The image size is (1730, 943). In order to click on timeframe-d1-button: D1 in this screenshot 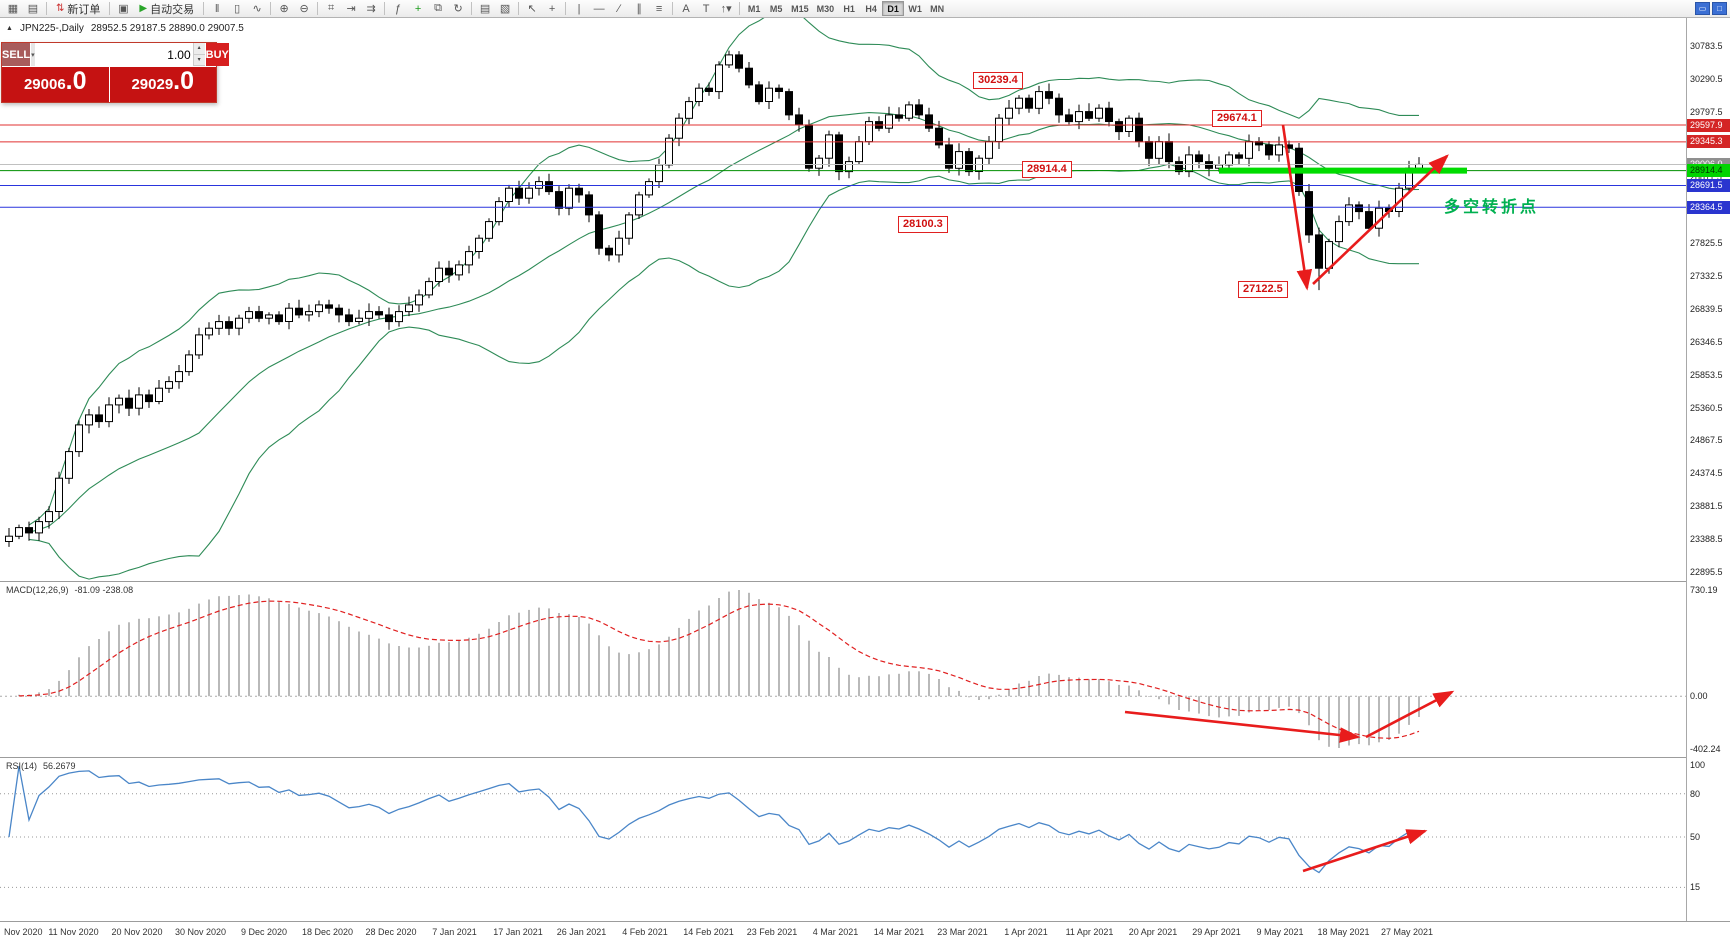, I will do `click(893, 8)`.